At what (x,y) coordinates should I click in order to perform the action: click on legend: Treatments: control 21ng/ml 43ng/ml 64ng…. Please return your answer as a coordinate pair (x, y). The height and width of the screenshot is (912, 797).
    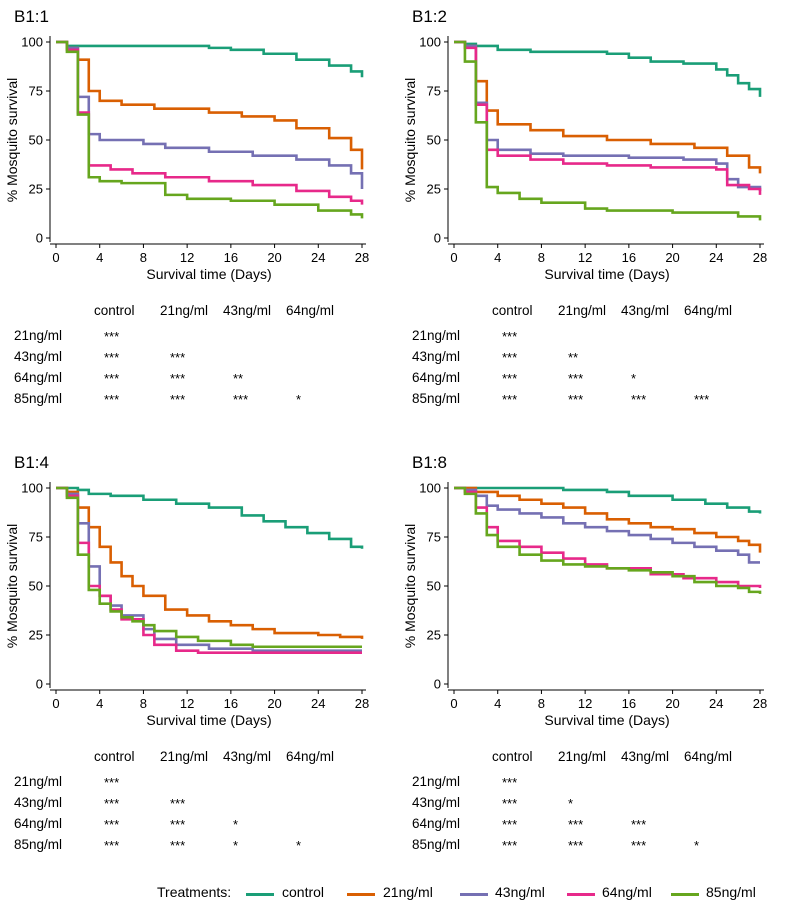
    Looking at the image, I should click on (398, 893).